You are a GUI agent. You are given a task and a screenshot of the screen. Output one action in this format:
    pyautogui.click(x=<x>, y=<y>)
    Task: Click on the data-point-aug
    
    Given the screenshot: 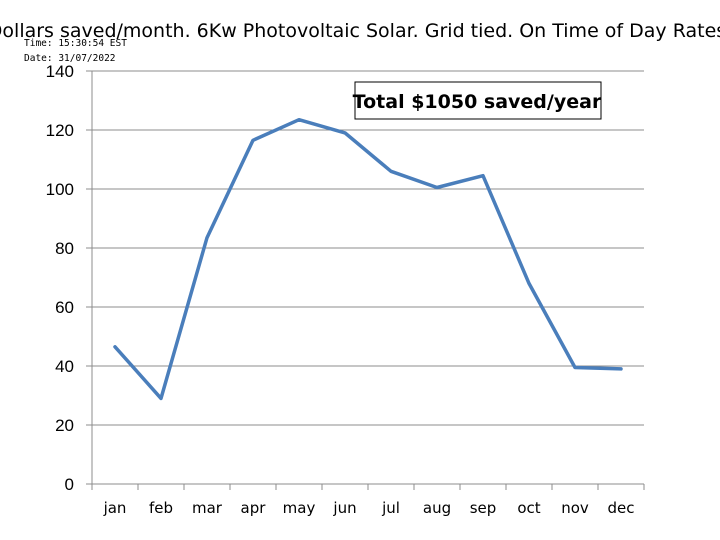 What is the action you would take?
    pyautogui.click(x=437, y=187)
    